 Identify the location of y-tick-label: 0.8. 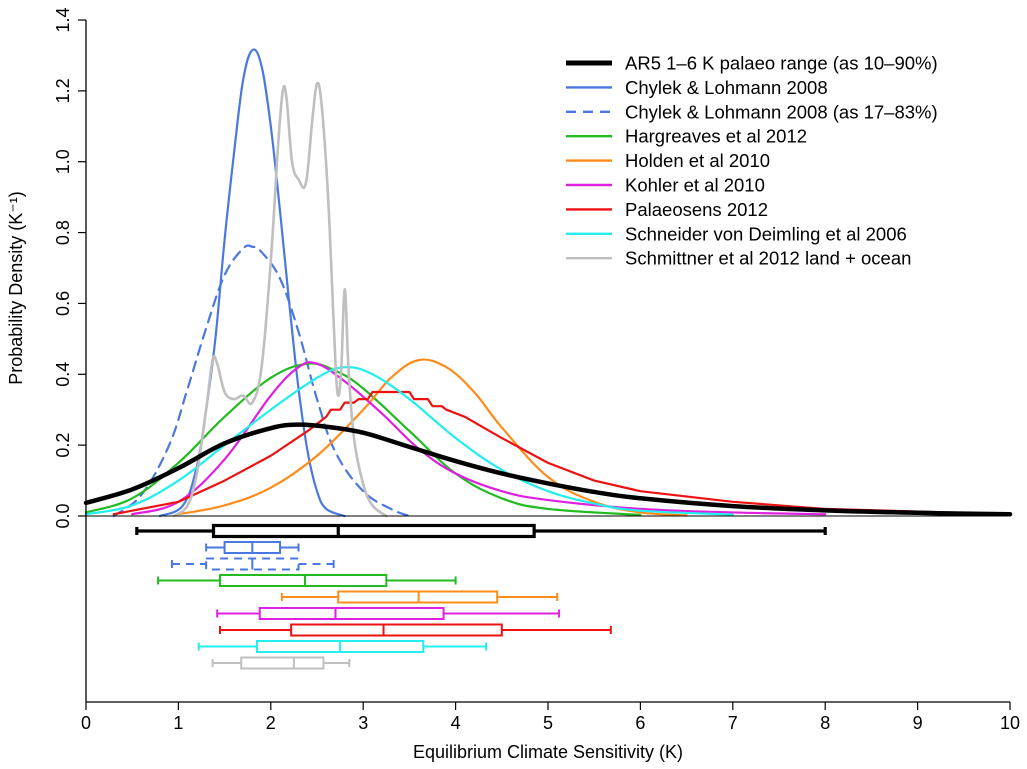
(63, 232).